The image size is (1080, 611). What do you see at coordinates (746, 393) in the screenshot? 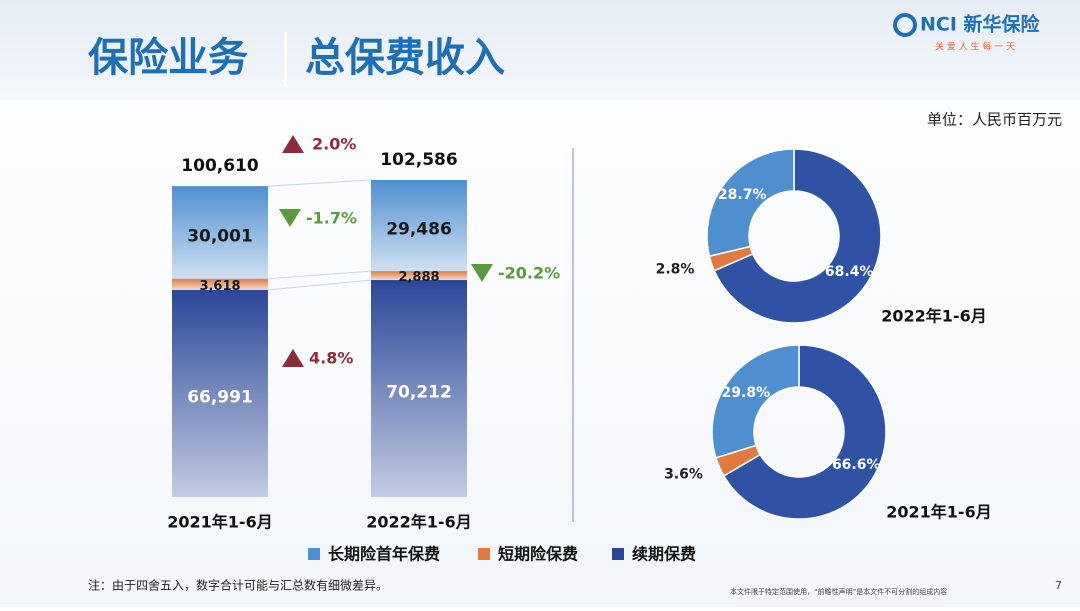
I see `slice-label: 29.8%` at bounding box center [746, 393].